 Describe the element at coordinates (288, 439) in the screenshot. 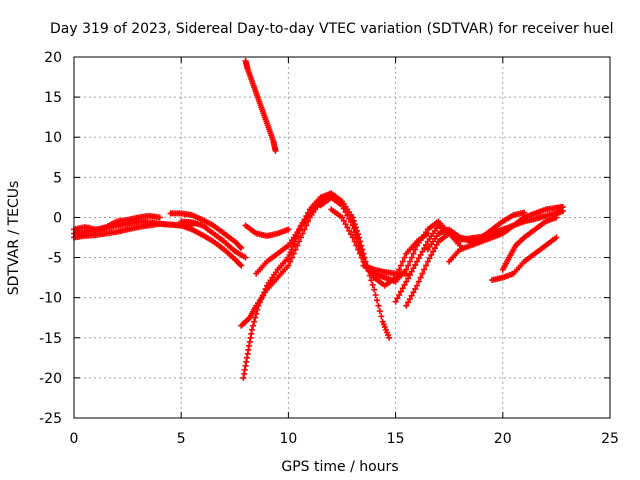

I see `x-tick-label: 10` at that location.